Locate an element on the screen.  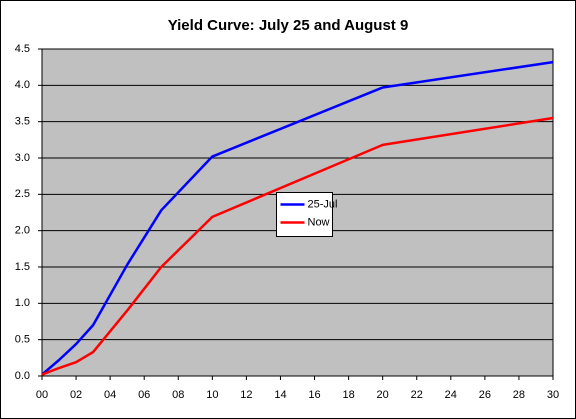
y-tick-label: 0.5 is located at coordinates (22, 340).